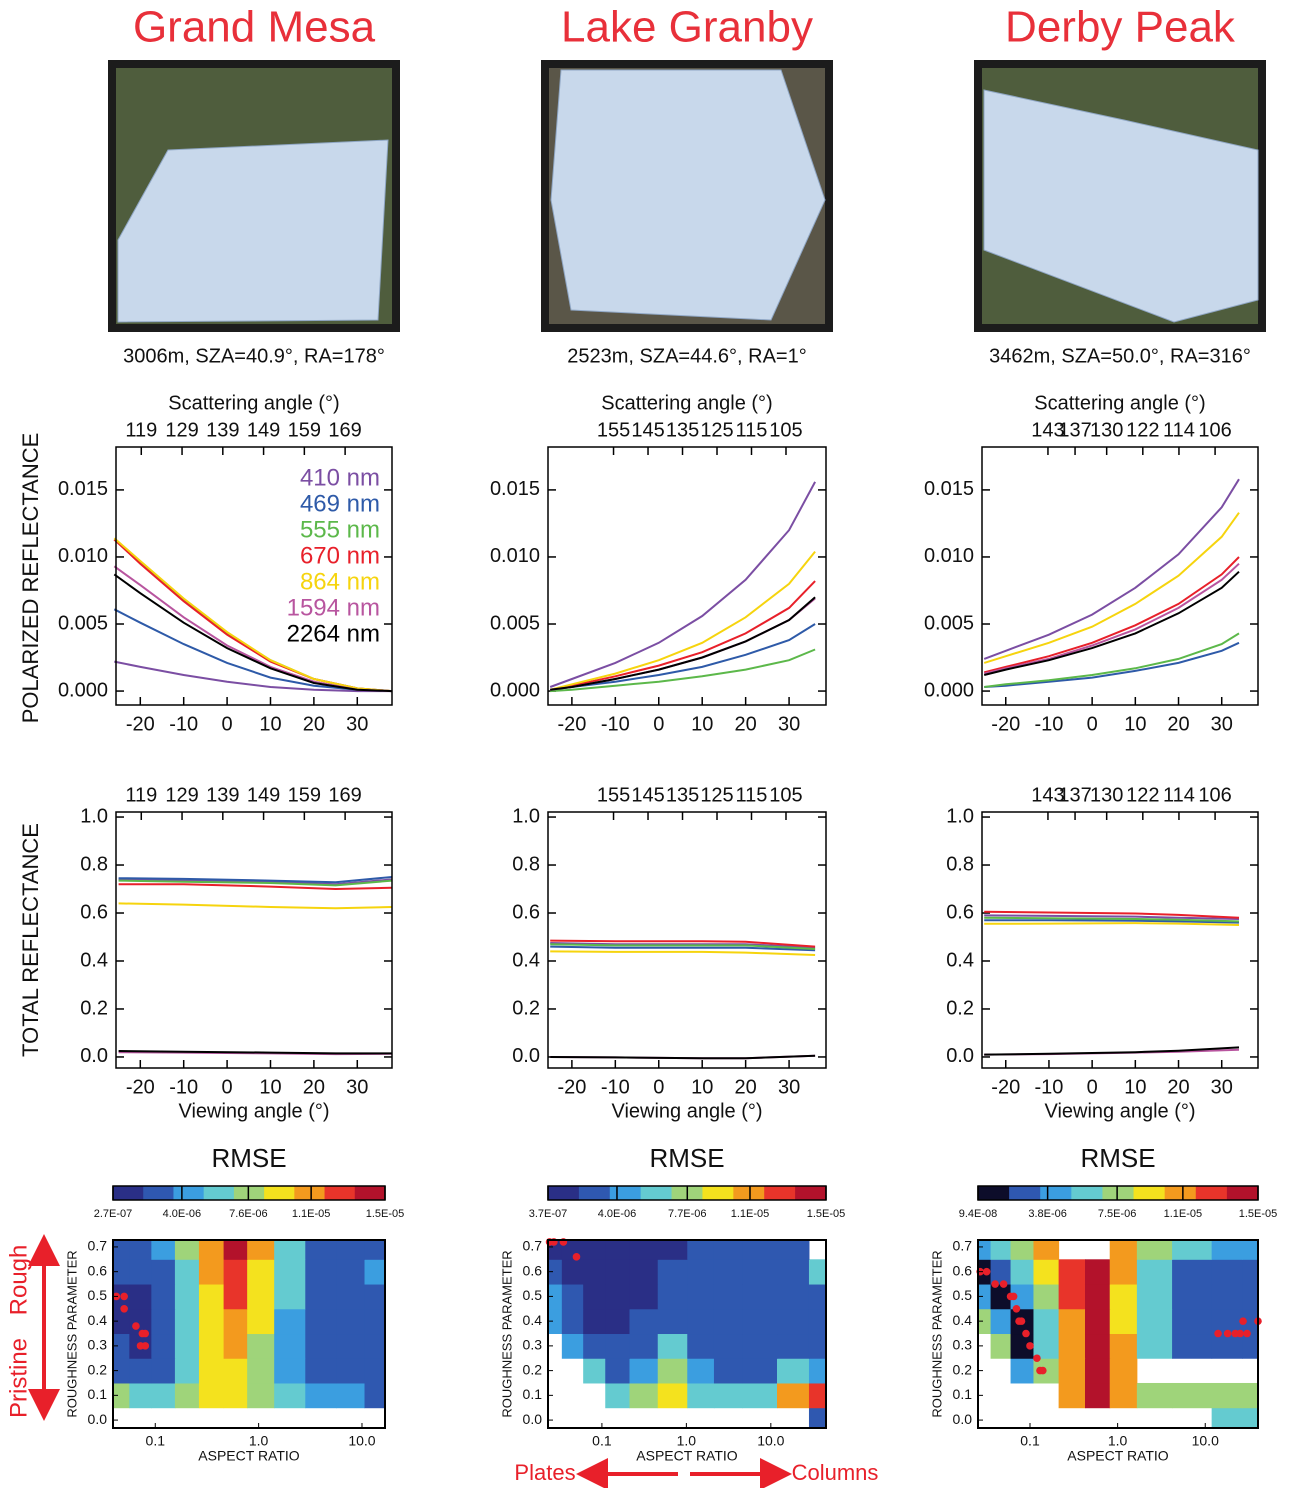 This screenshot has height=1488, width=1295. Describe the element at coordinates (1047, 1214) in the screenshot. I see `colorbar-tick-label: 3.8E-06` at that location.